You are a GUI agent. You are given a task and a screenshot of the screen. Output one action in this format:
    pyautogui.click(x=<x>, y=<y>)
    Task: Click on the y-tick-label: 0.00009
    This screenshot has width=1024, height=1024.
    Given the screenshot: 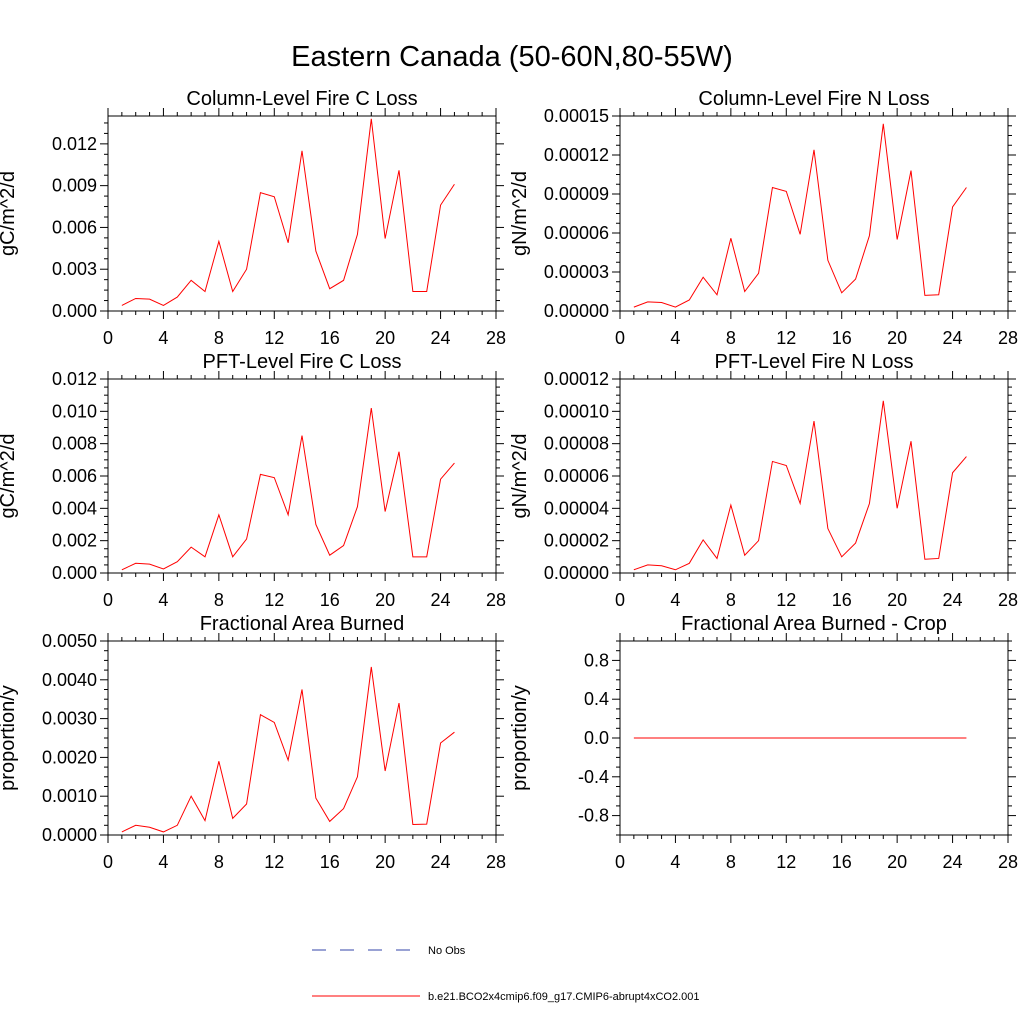 What is the action you would take?
    pyautogui.click(x=576, y=194)
    